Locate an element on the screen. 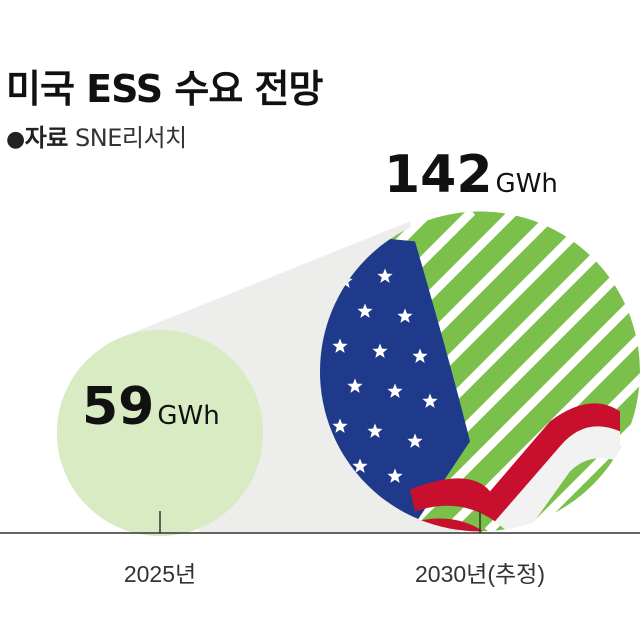  flag-stripe-red is located at coordinates (515, 462).